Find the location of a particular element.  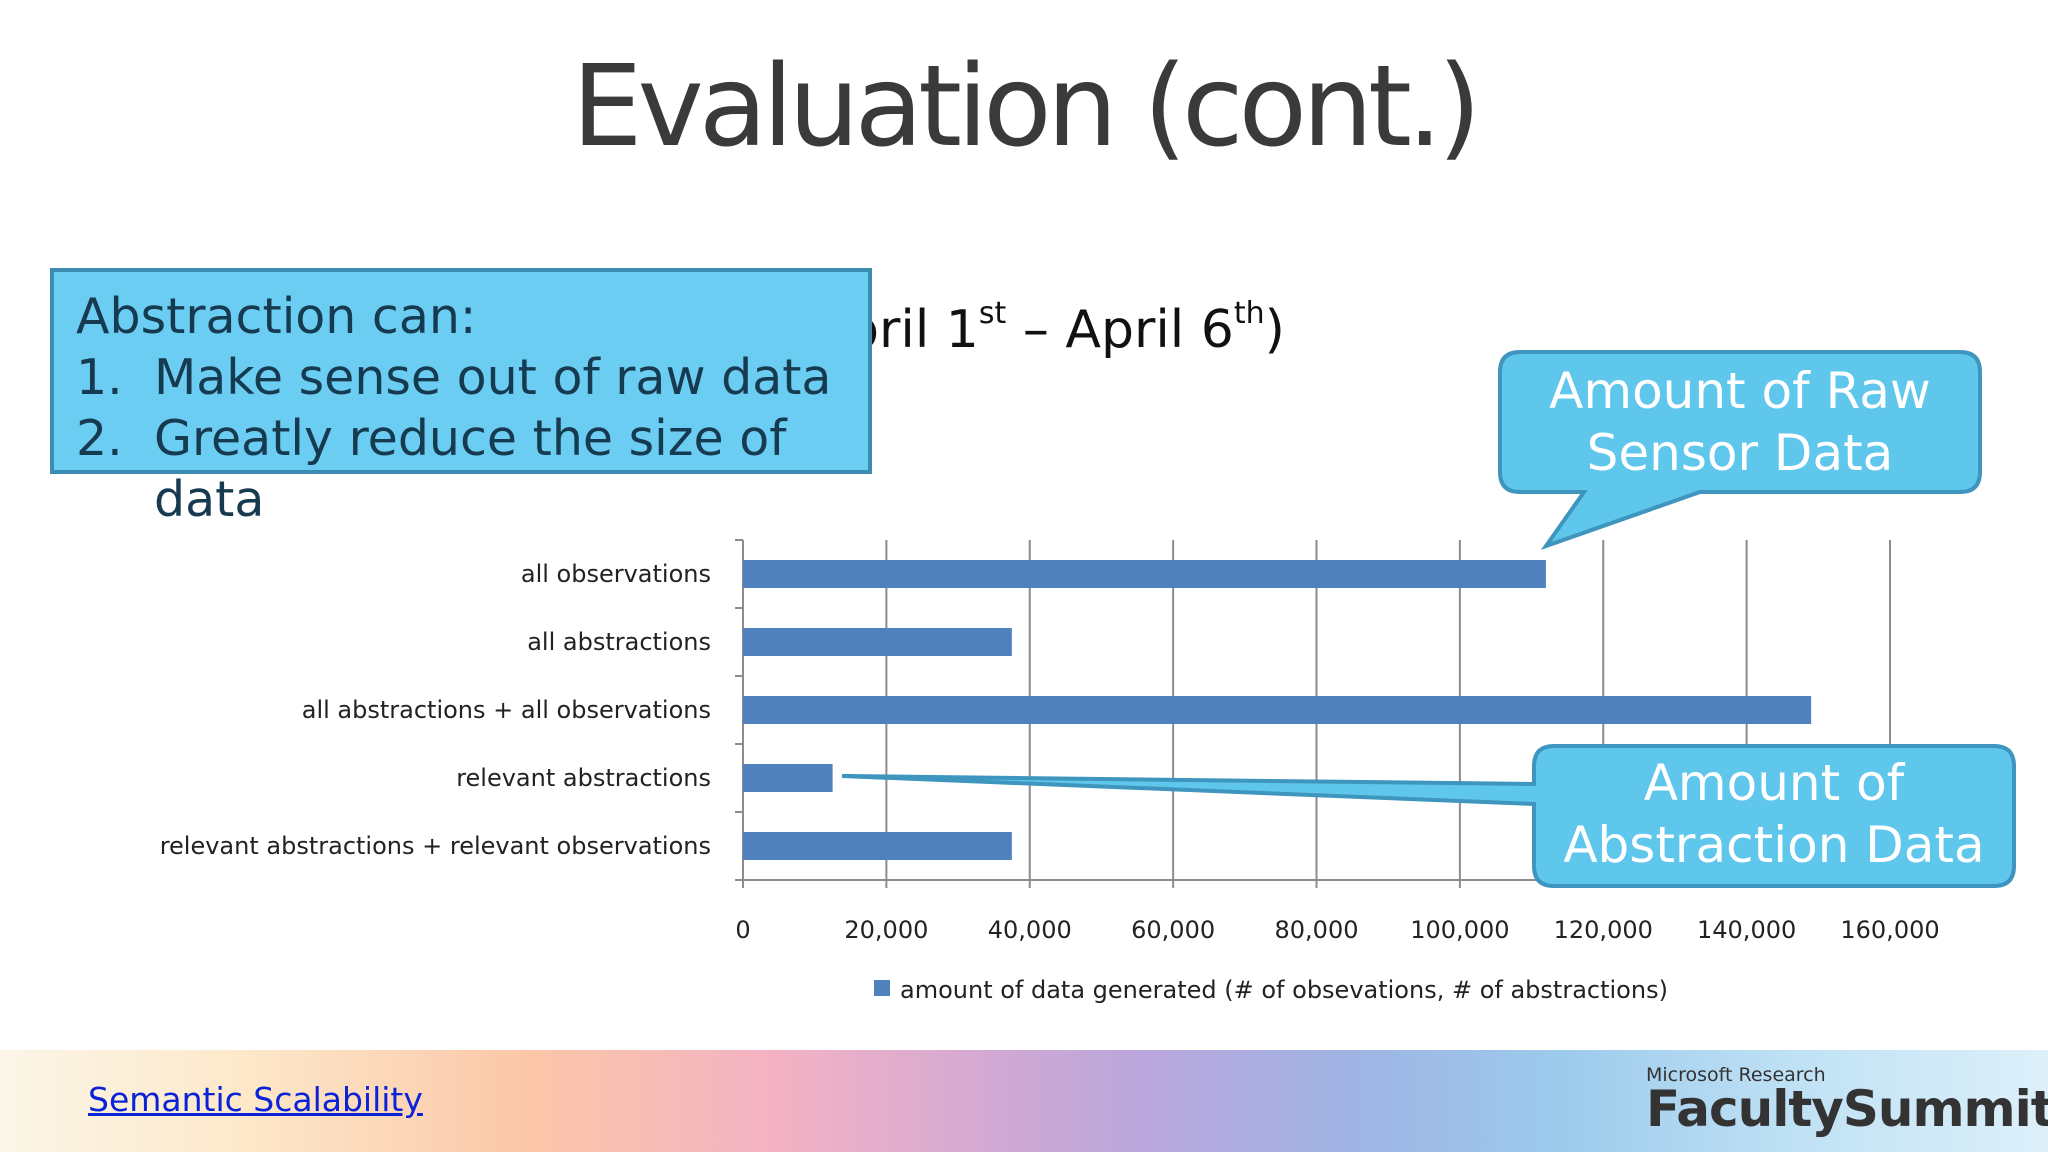

callout-item-number: 2. is located at coordinates (99, 438).